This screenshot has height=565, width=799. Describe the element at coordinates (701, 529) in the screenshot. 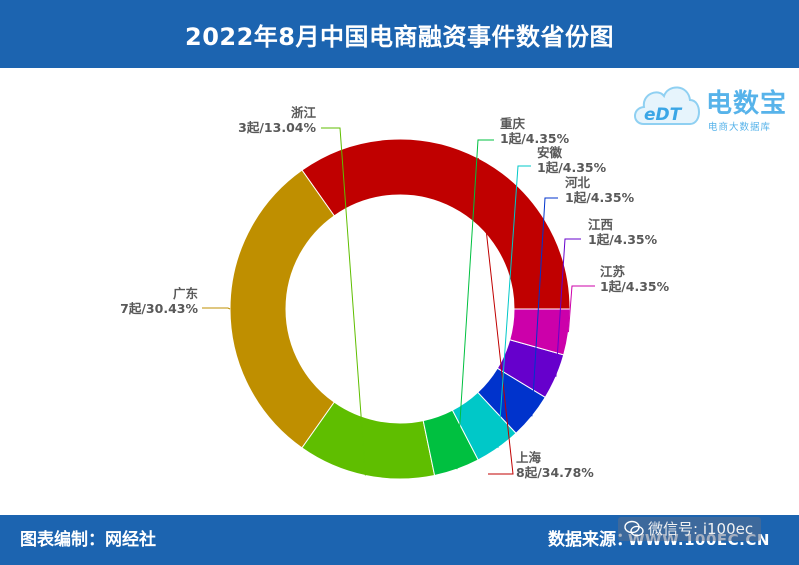

I see `wechat-id: 微信号: i100ec` at that location.